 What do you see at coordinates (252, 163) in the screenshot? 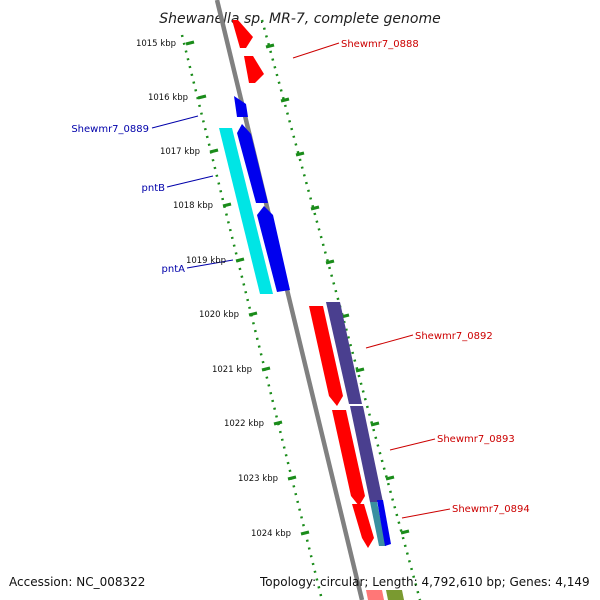
I see `gene-feature-pntB` at bounding box center [252, 163].